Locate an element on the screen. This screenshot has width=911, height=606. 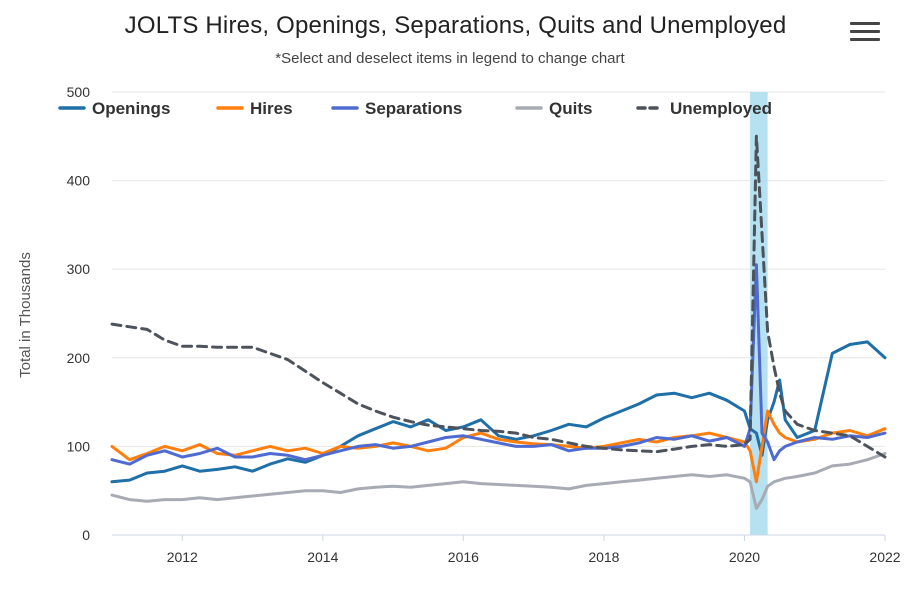
legend-label: Openings is located at coordinates (131, 108).